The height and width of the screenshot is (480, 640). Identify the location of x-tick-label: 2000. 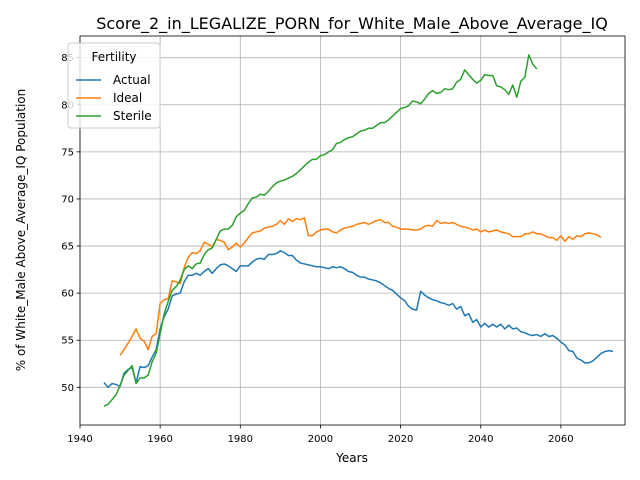
(320, 439).